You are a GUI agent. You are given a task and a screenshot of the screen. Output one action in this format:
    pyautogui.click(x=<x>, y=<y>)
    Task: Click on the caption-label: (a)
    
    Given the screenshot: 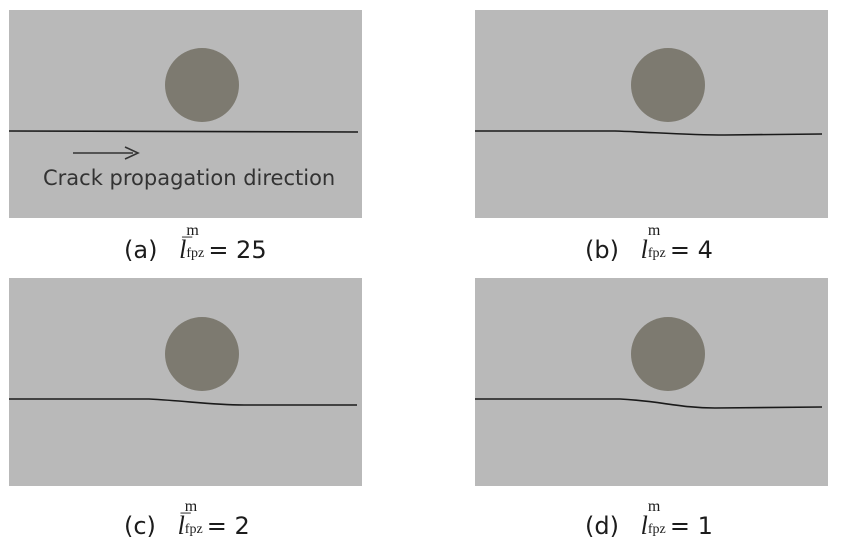 What is the action you would take?
    pyautogui.click(x=141, y=250)
    